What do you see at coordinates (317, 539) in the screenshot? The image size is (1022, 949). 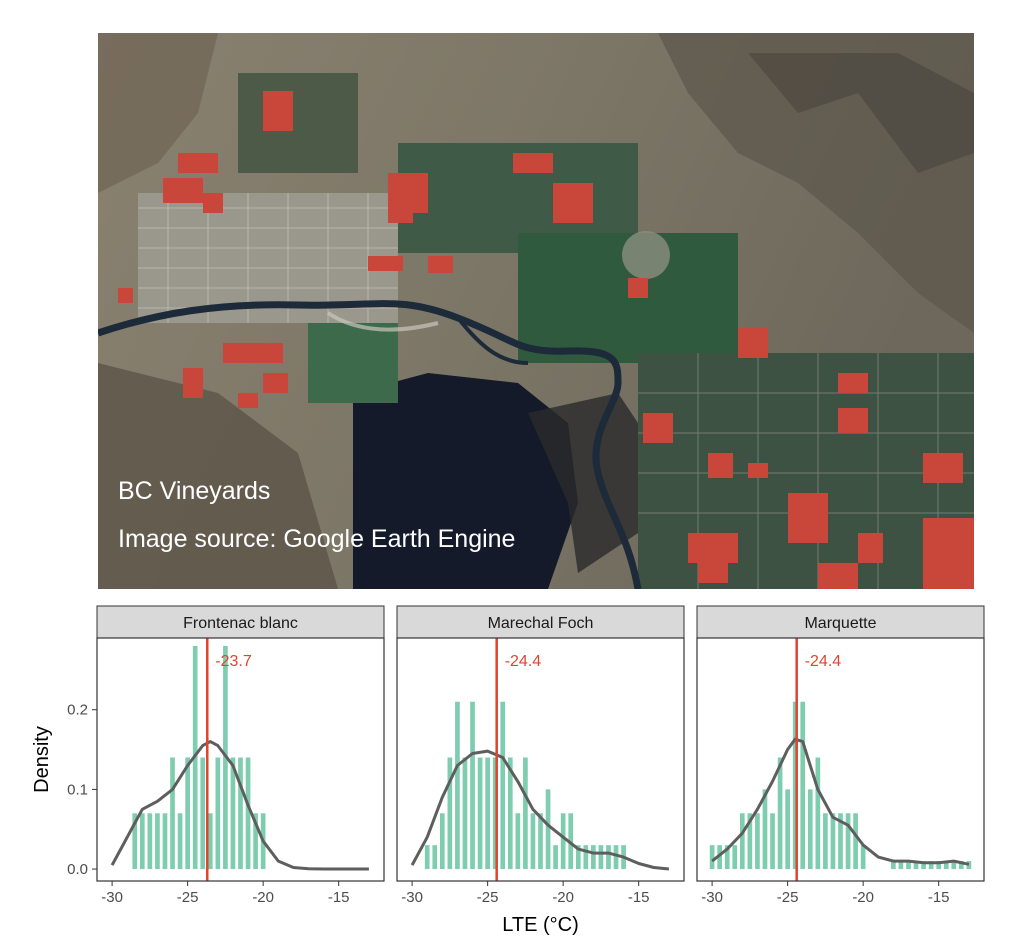 I see `map-caption-source: Image source: Google Earth Engine` at bounding box center [317, 539].